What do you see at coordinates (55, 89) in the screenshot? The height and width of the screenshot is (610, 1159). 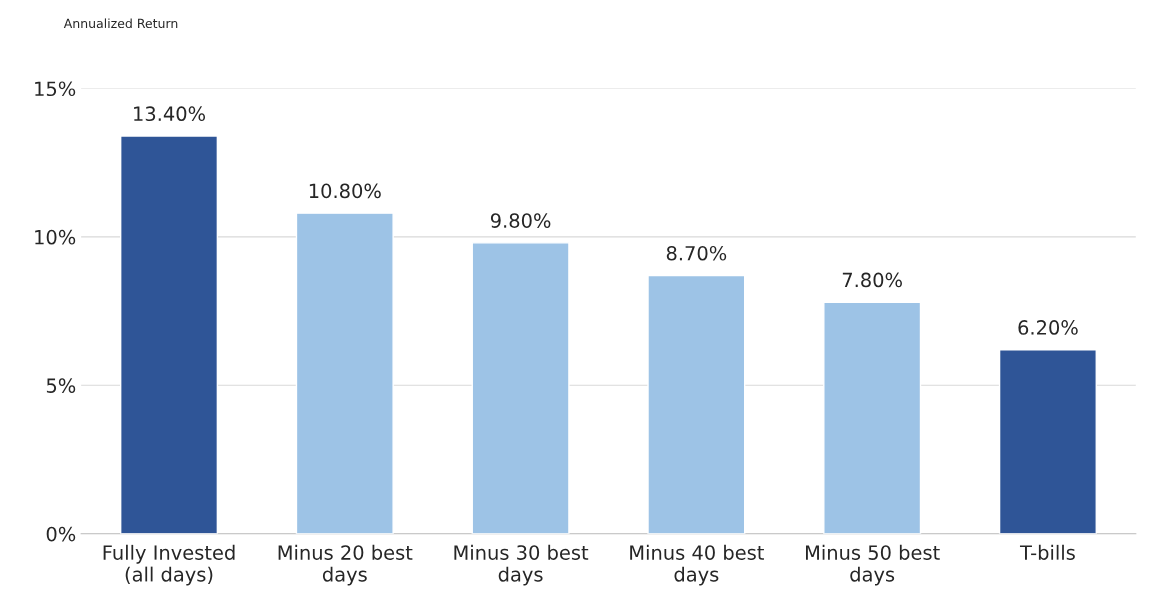 I see `y-tick-label: 15%` at bounding box center [55, 89].